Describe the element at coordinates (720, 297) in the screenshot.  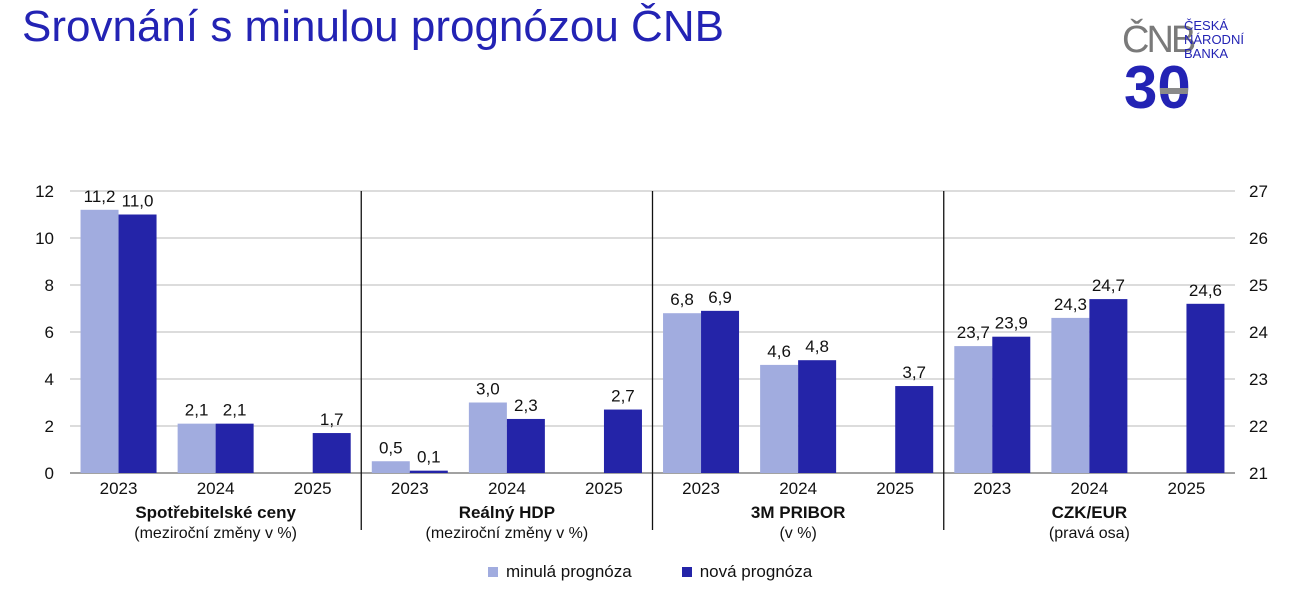
I see `data-label-new: 6,9` at that location.